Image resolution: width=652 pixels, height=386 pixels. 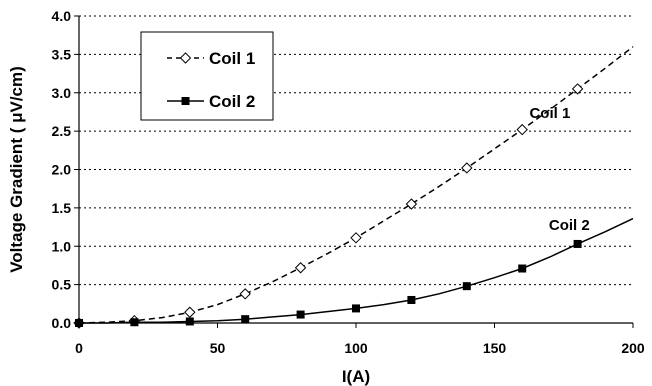 What do you see at coordinates (62, 285) in the screenshot?
I see `y-tick-label-1: 0.5` at bounding box center [62, 285].